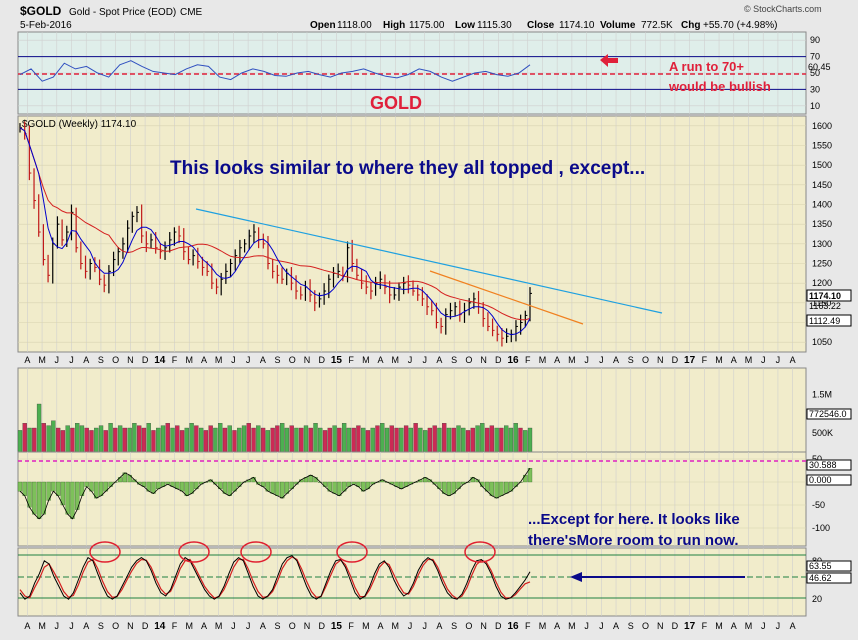 The image size is (858, 640). I want to click on rsi-tick-label: 30, so click(815, 89).